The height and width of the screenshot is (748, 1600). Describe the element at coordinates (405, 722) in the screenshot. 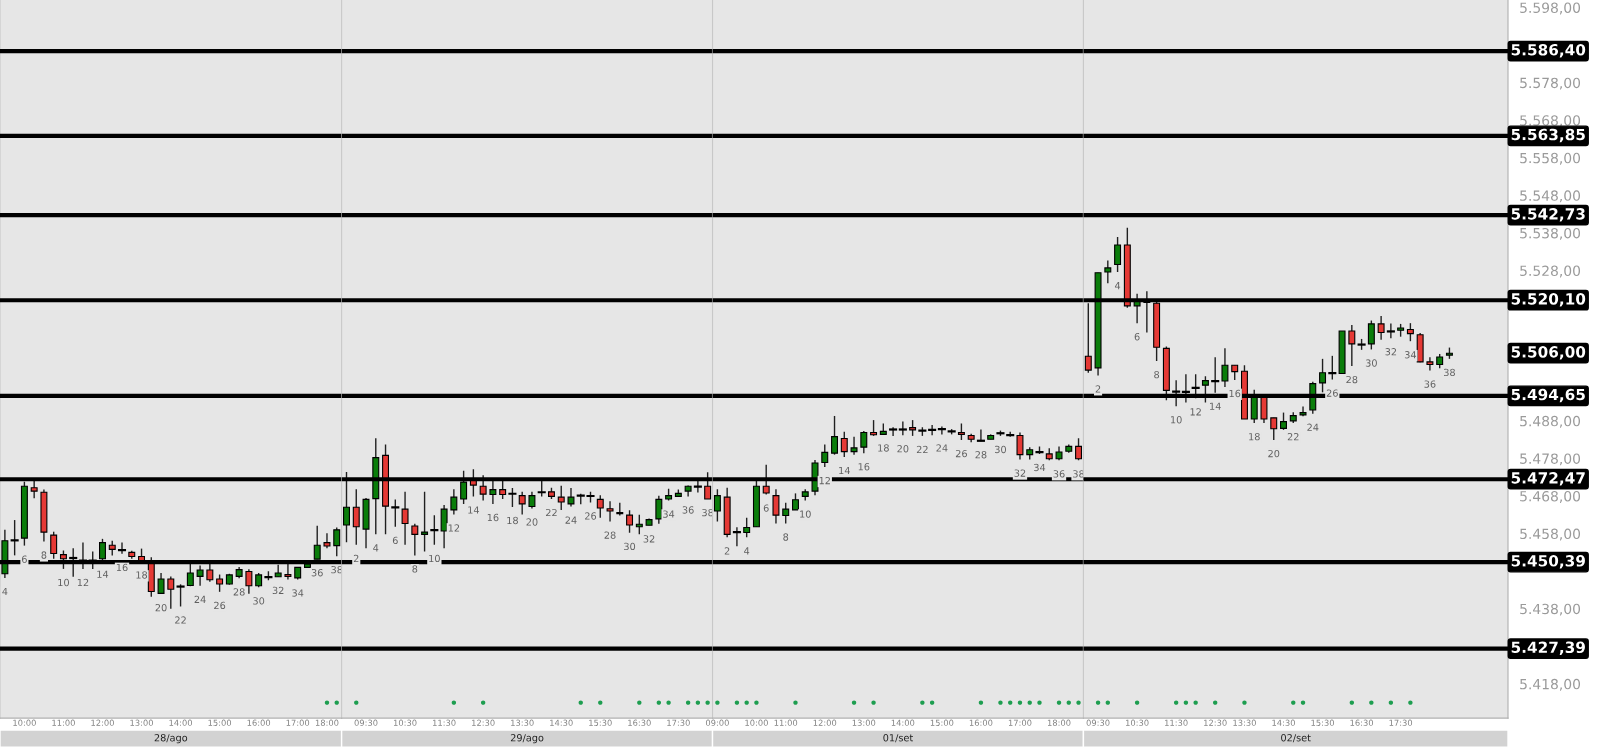

I see `x-tick-label: 10:30` at that location.